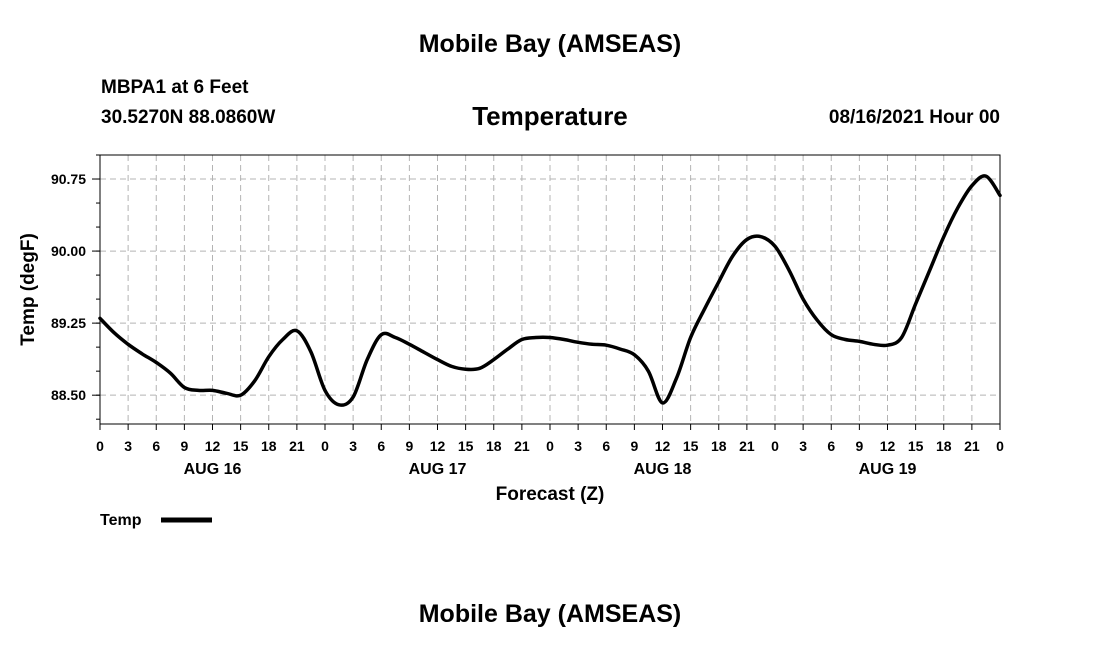 The width and height of the screenshot is (1100, 650). What do you see at coordinates (550, 44) in the screenshot?
I see `main-title: Mobile Bay (AMSEAS)` at bounding box center [550, 44].